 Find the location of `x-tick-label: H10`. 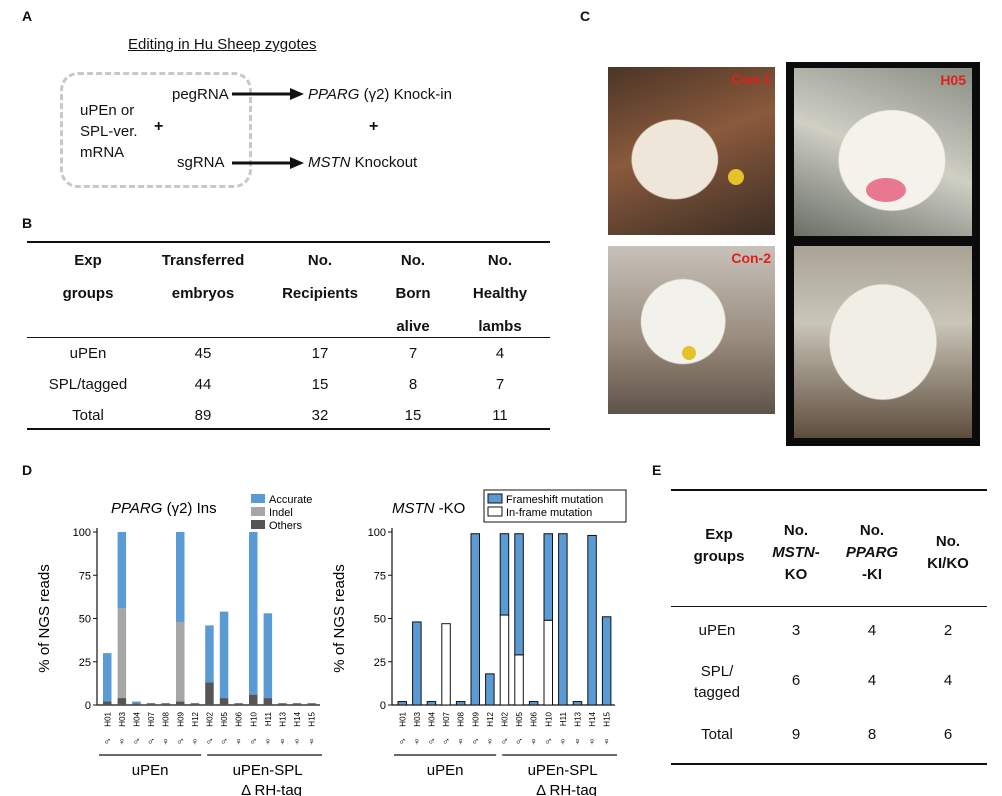

x-tick-label: H10 is located at coordinates (548, 718).